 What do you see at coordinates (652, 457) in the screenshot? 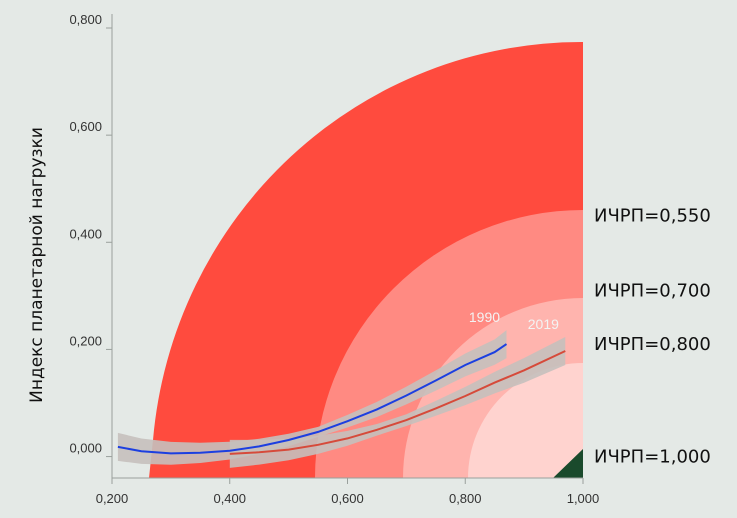
I see `hdi-band-label: ИЧРП=1,000` at bounding box center [652, 457].